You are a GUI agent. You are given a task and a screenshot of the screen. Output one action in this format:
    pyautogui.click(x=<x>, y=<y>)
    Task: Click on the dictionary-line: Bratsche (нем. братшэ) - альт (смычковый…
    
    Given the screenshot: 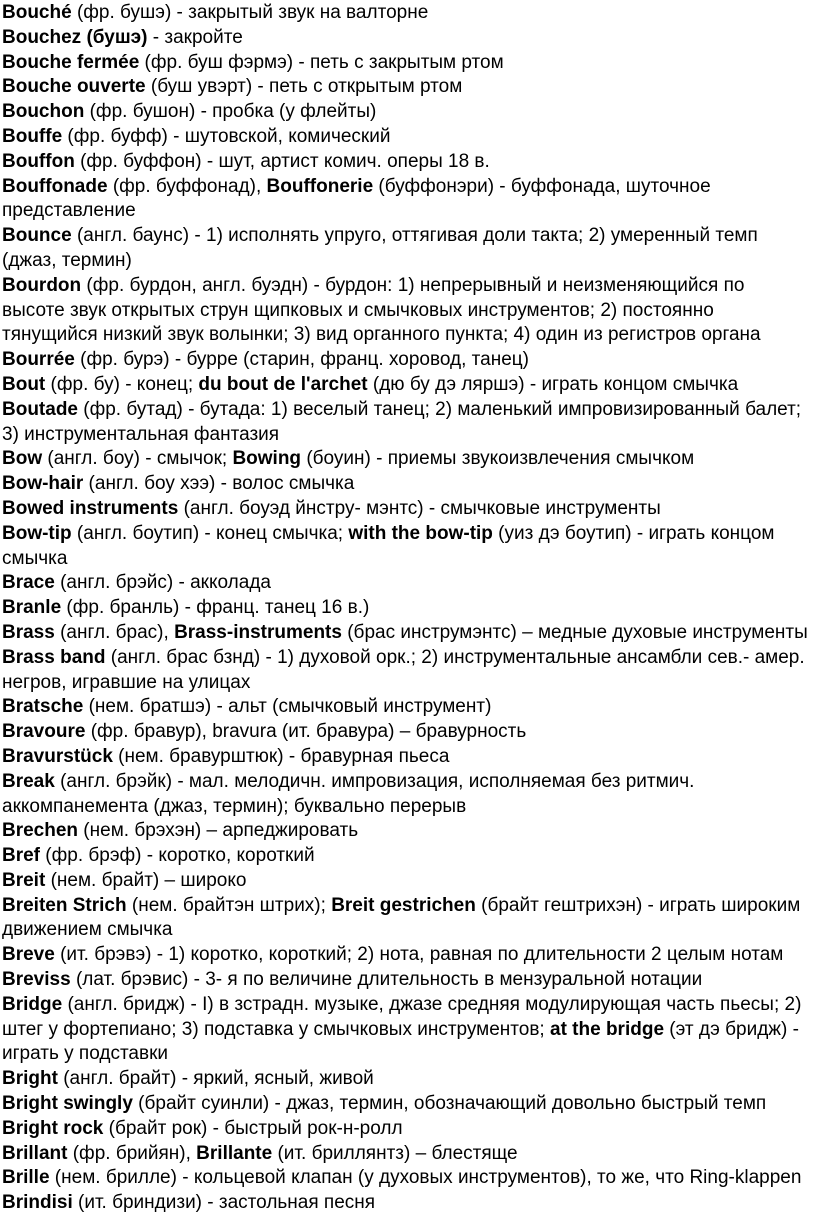 What is the action you would take?
    pyautogui.click(x=409, y=707)
    